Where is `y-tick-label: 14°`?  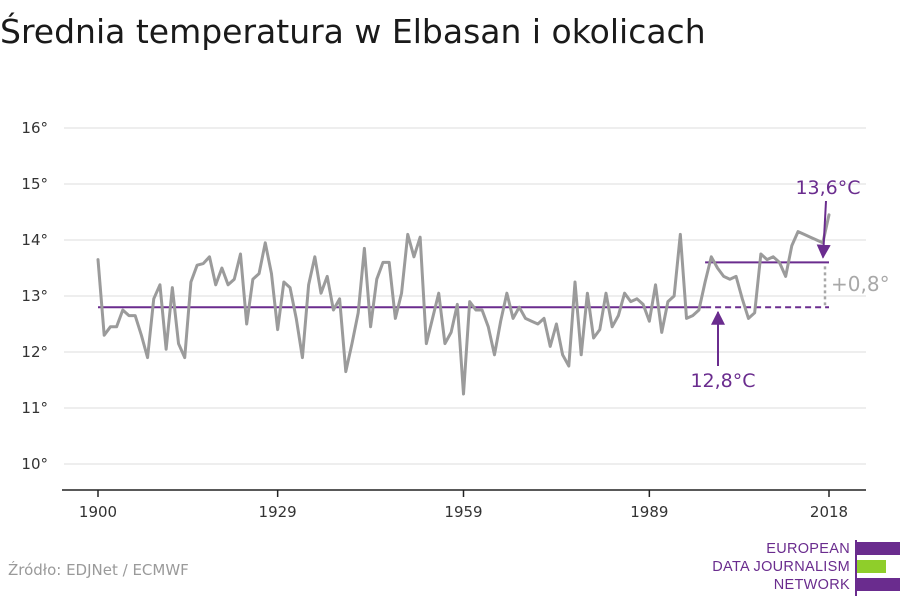
y-tick-label: 14° is located at coordinates (34, 240).